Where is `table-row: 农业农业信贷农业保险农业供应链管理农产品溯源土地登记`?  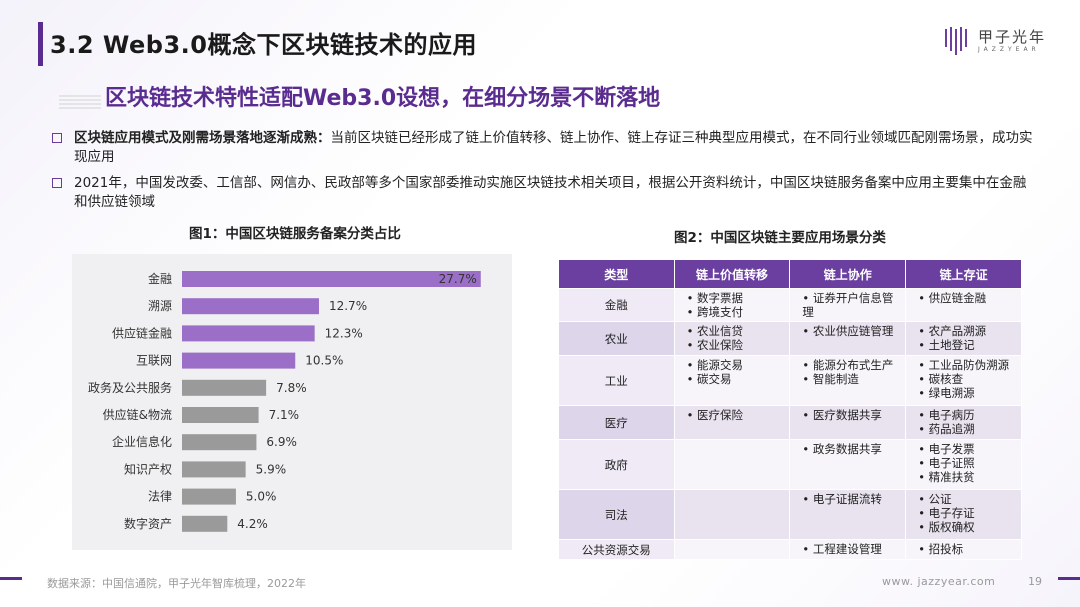
table-row: 农业农业信贷农业保险农业供应链管理农产品溯源土地登记 is located at coordinates (790, 338).